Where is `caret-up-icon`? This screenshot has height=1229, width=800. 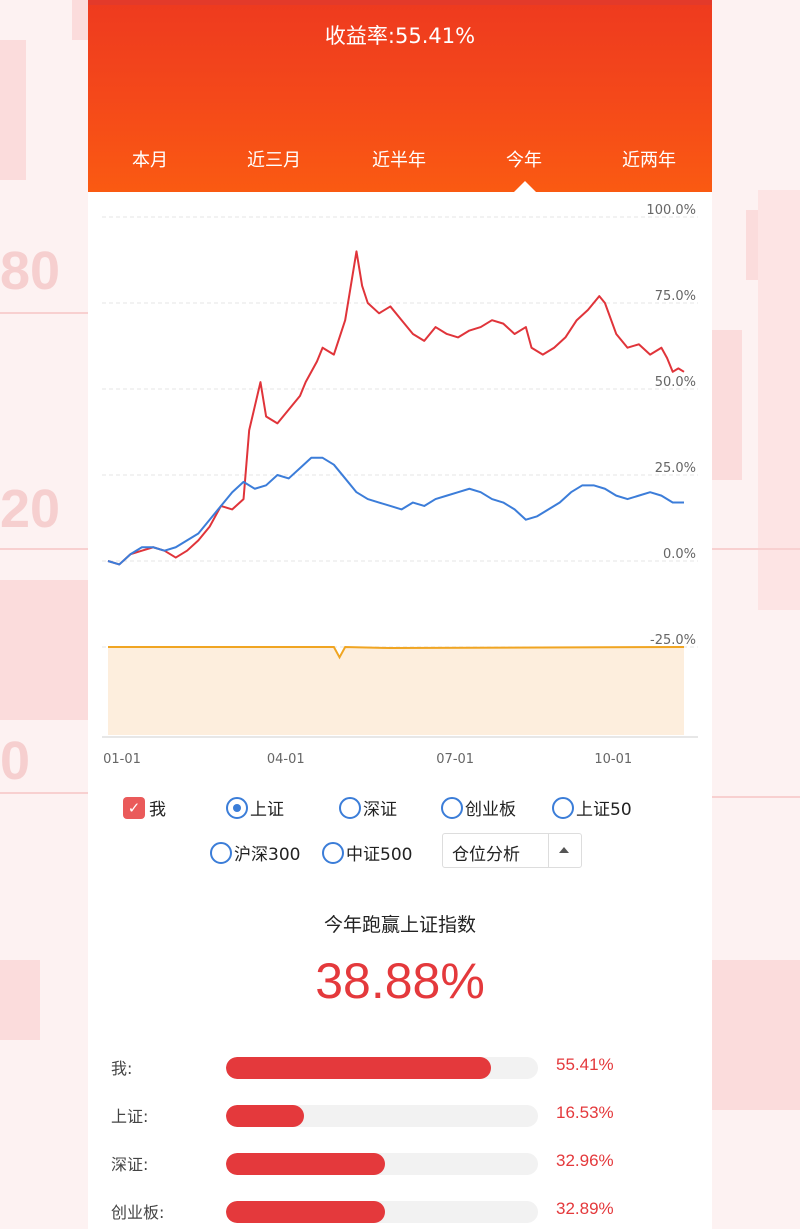
caret-up-icon is located at coordinates (564, 850).